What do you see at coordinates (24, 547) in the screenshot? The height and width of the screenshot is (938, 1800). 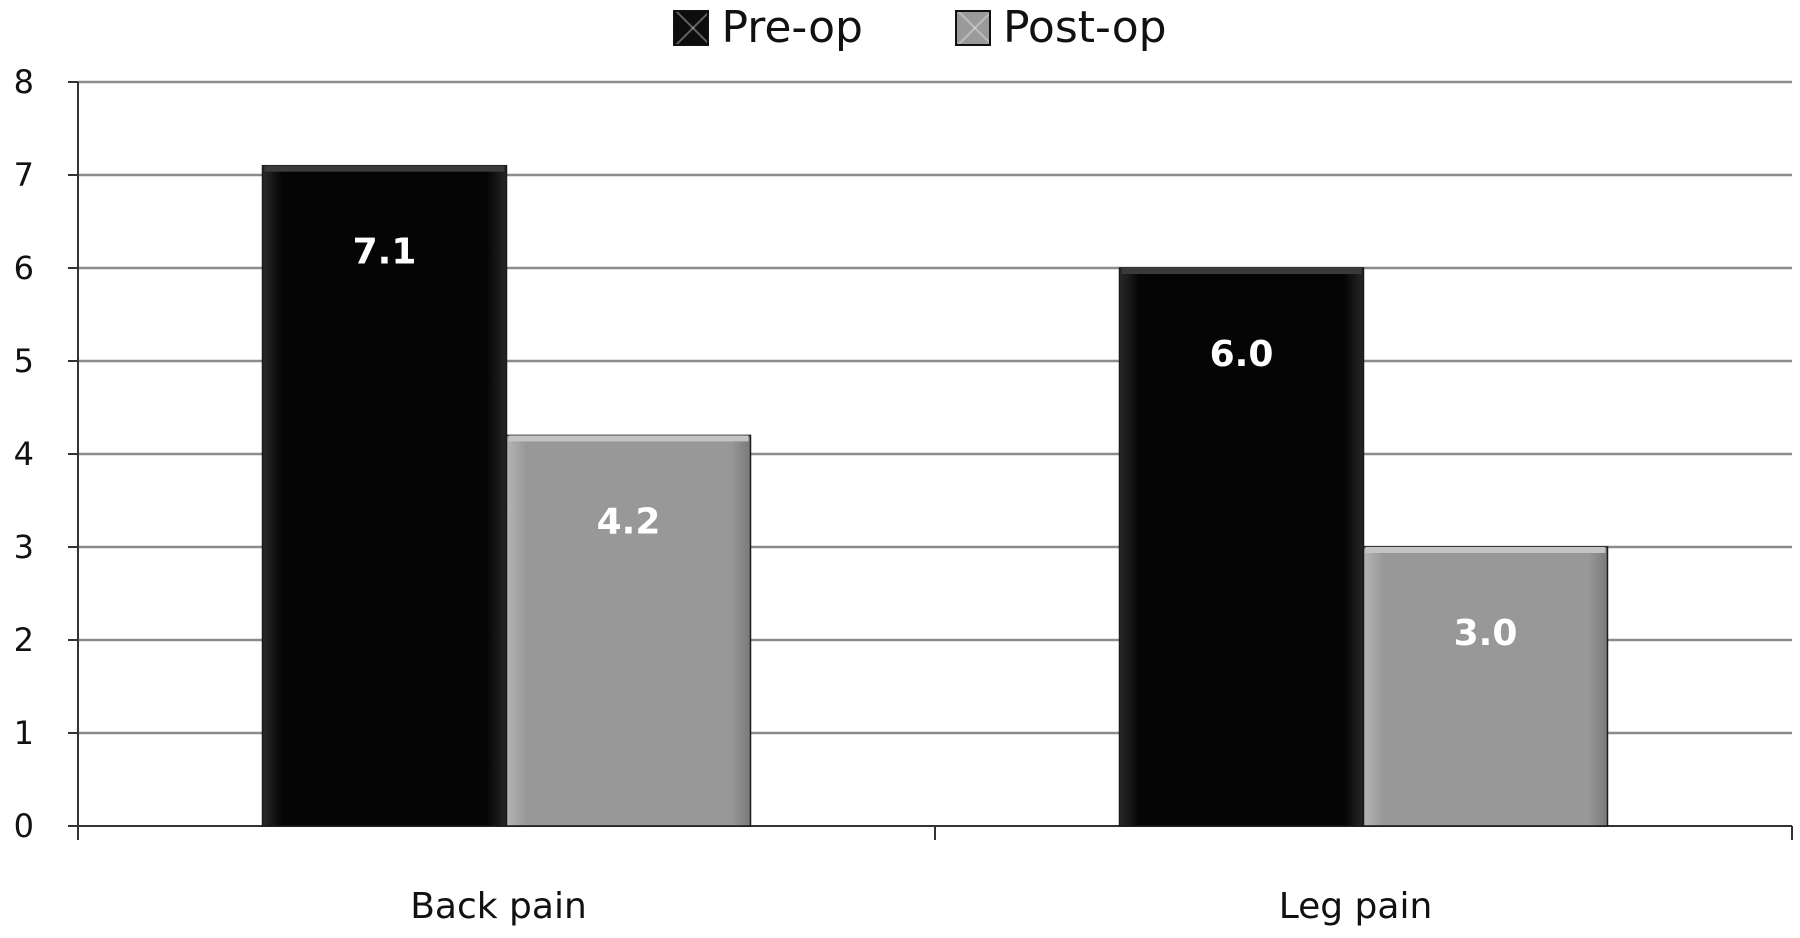 I see `y-tick-label: 3` at bounding box center [24, 547].